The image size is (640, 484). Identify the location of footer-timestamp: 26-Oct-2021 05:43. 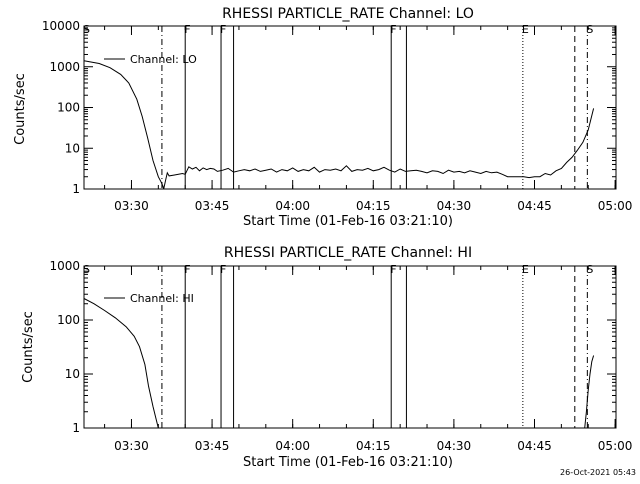
(598, 472).